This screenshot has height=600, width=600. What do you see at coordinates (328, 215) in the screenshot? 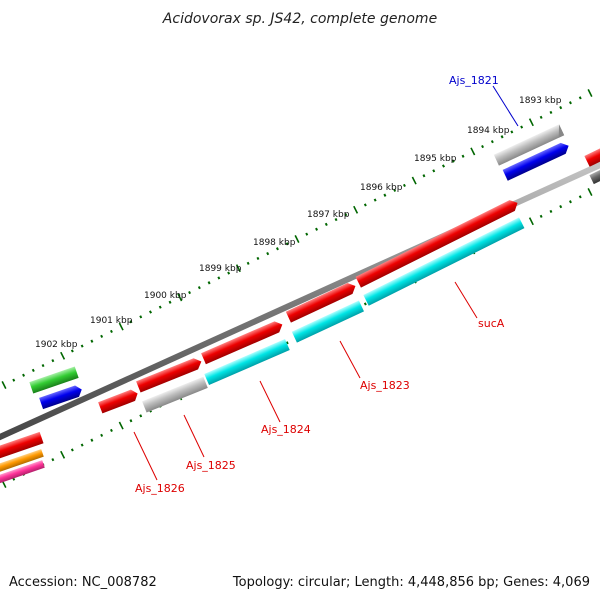
I see `kbp-label: 1897 kbp` at bounding box center [328, 215].